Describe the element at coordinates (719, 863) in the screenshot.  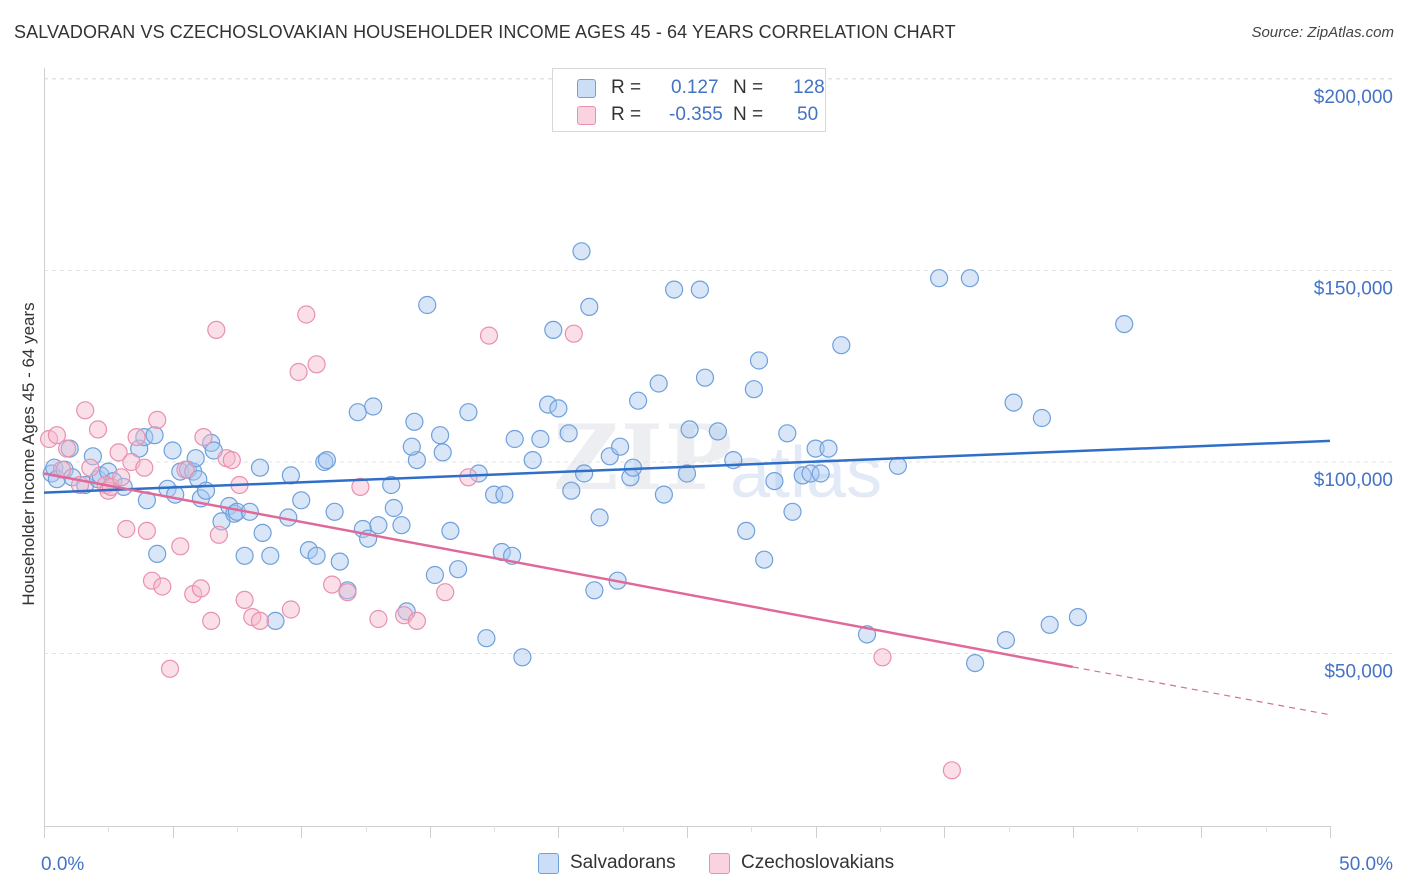
I see `bottom-legend-swatch-pink` at that location.